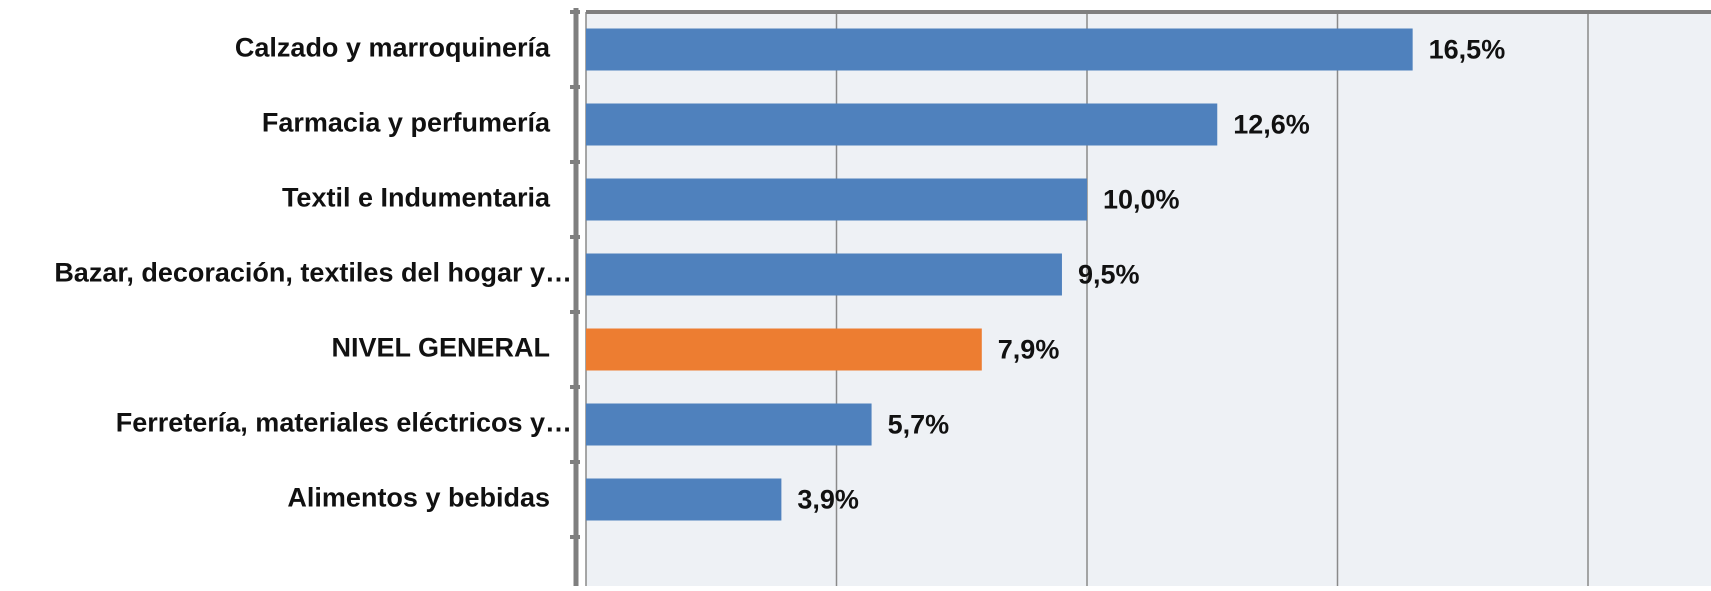  Describe the element at coordinates (440, 348) in the screenshot. I see `y-tick-label: NIVEL GENERAL` at that location.